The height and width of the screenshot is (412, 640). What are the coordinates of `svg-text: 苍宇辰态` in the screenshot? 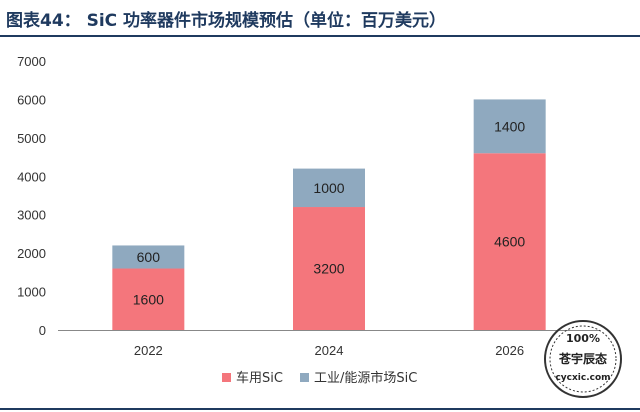 It's located at (582, 358).